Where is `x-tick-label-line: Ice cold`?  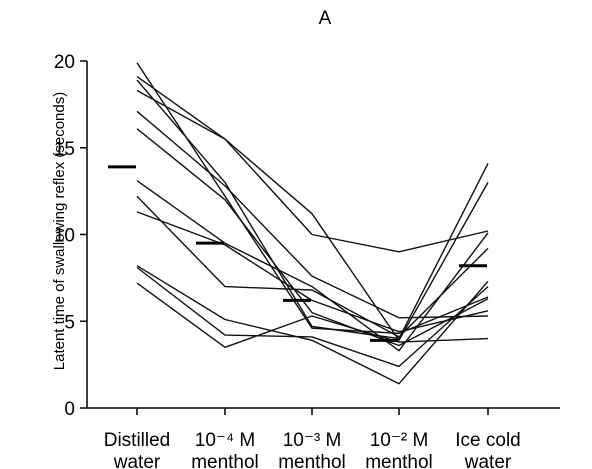
x-tick-label-line: Ice cold is located at coordinates (487, 440).